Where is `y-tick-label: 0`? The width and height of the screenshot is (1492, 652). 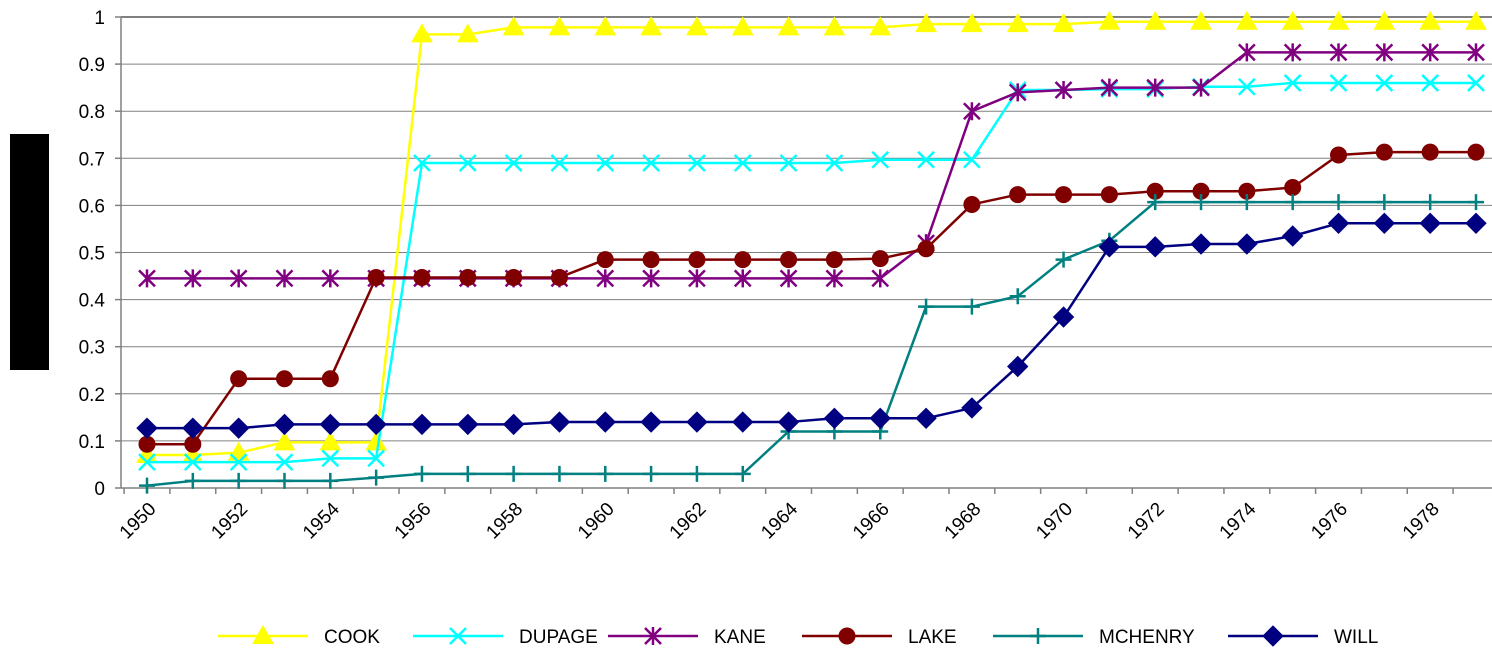
y-tick-label: 0 is located at coordinates (99, 489).